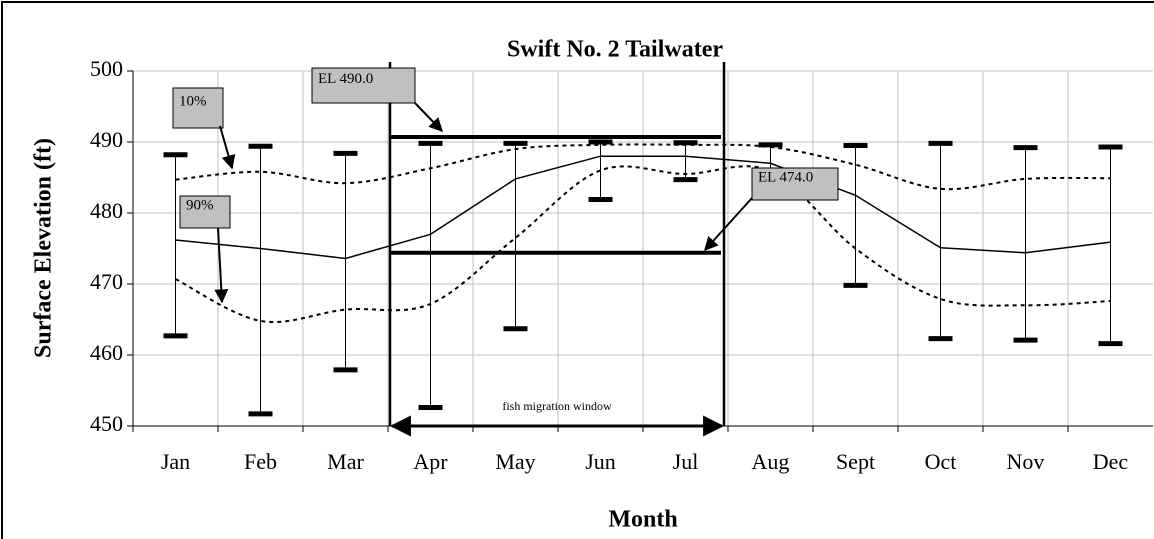  I want to click on y-tick-label: 480, so click(106, 210).